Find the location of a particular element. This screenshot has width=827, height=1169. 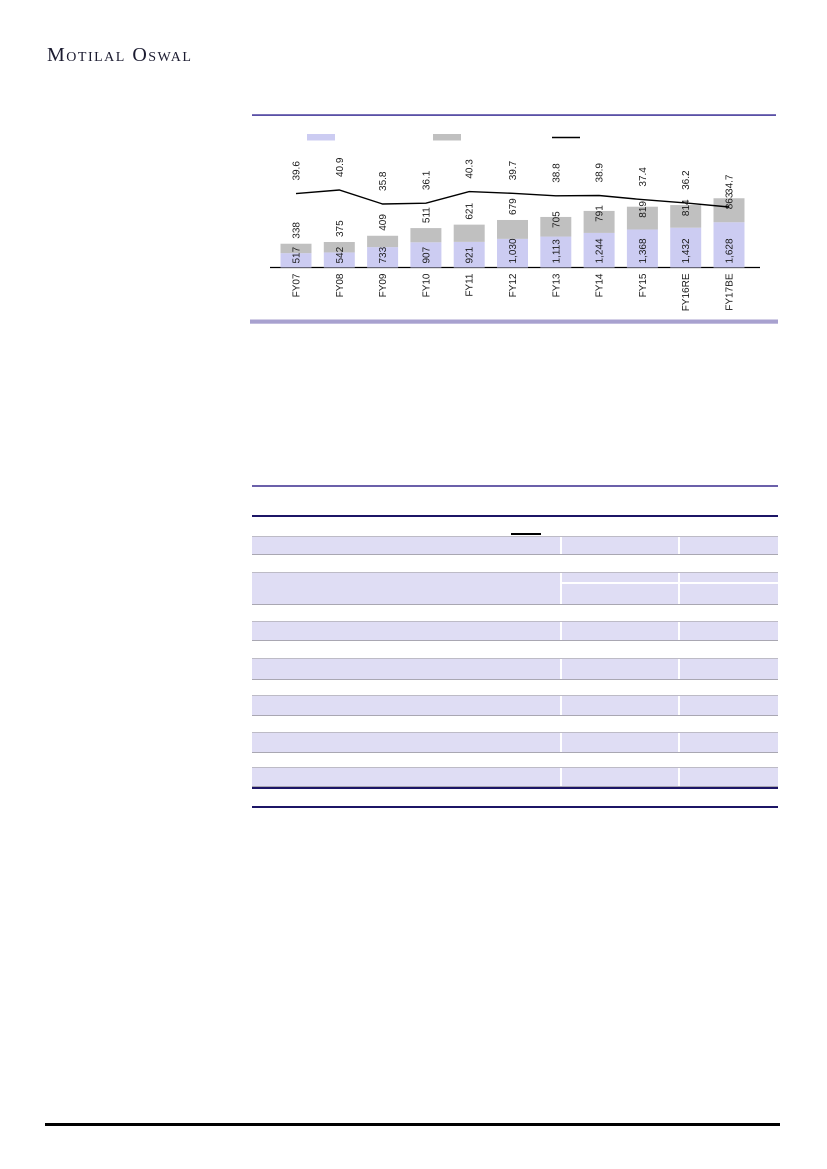

bar-value-label: 679 is located at coordinates (513, 206).